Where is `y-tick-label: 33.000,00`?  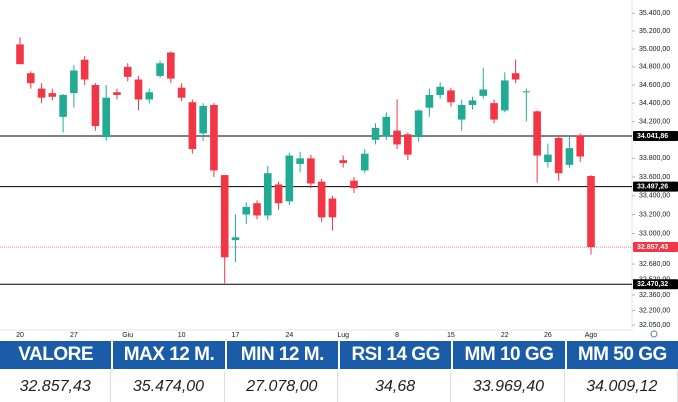 y-tick-label: 33.000,00 is located at coordinates (654, 233).